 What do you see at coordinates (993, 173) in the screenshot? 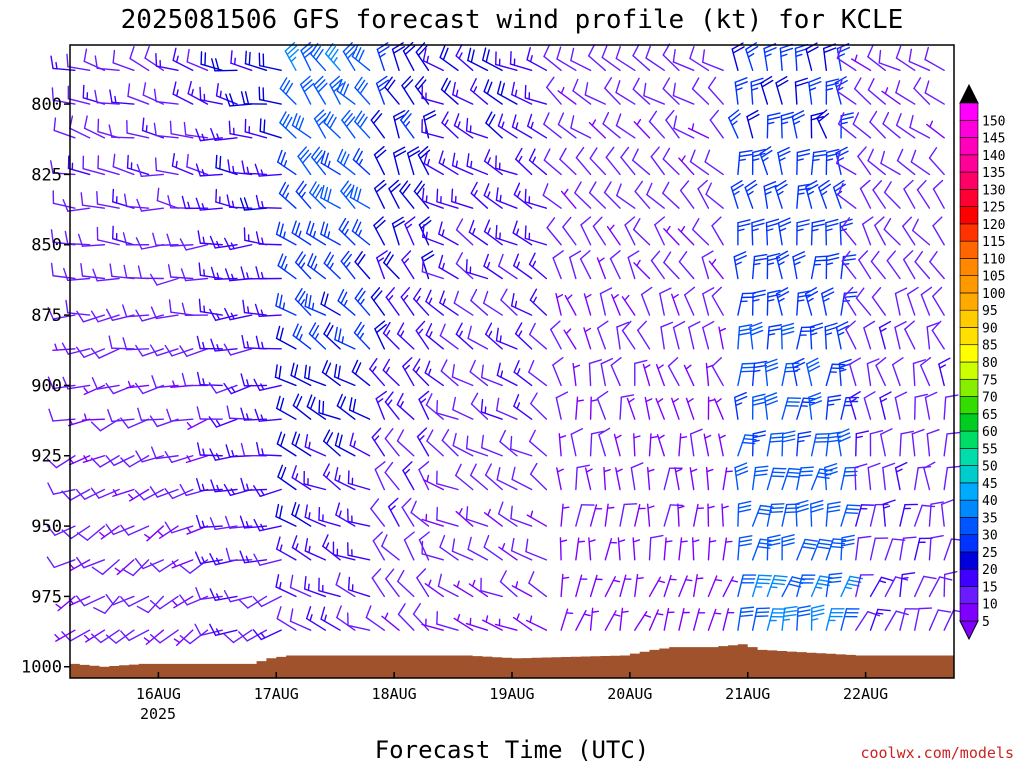
I see `colorbar-label: 135` at bounding box center [993, 173].